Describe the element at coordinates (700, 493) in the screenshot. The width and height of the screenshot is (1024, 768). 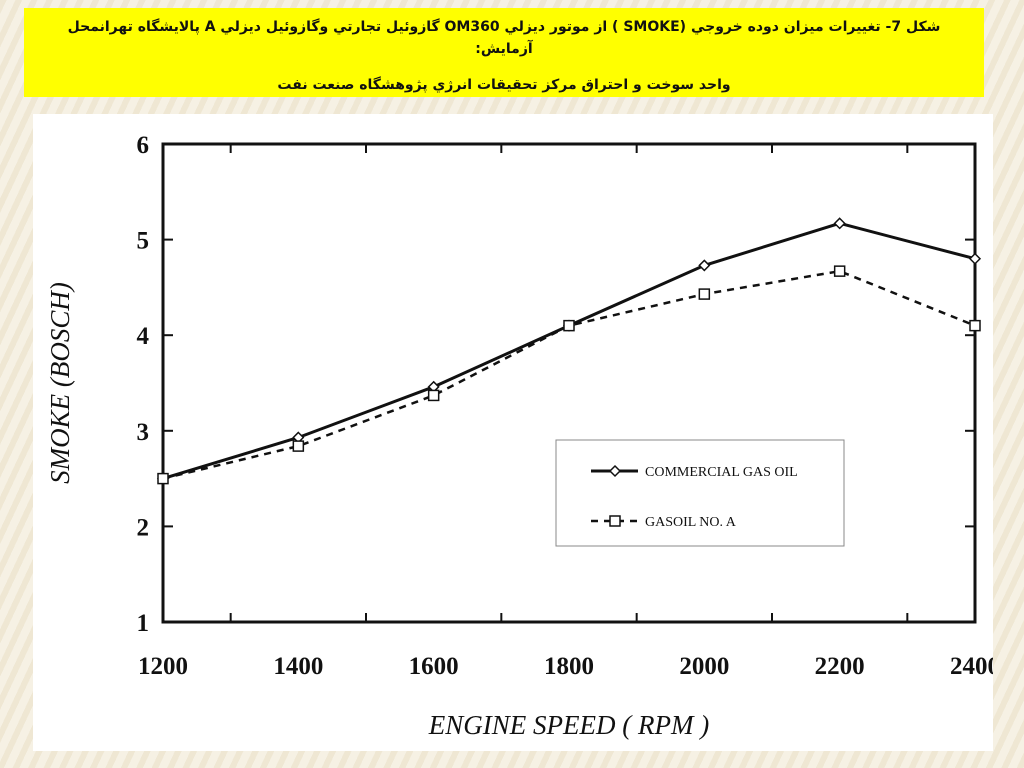
I see `legend-box` at that location.